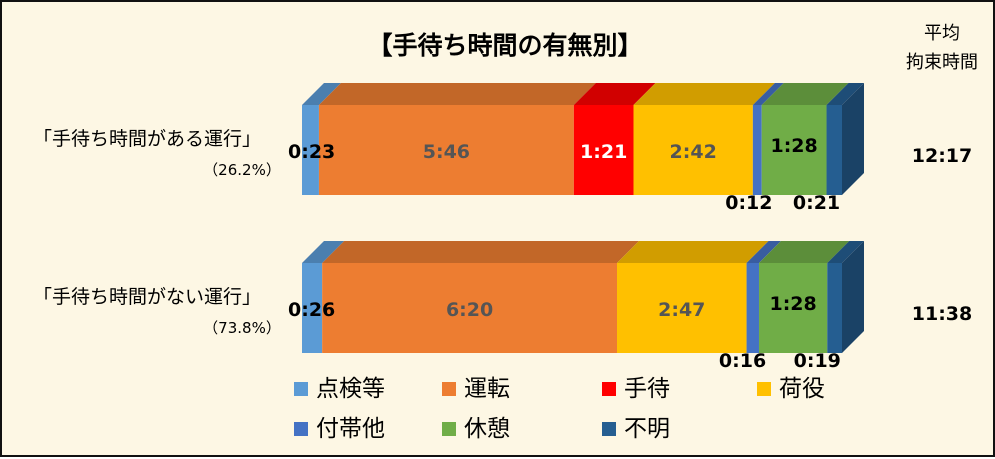 This screenshot has width=995, height=459. I want to click on avg-value: 11:38, so click(942, 314).